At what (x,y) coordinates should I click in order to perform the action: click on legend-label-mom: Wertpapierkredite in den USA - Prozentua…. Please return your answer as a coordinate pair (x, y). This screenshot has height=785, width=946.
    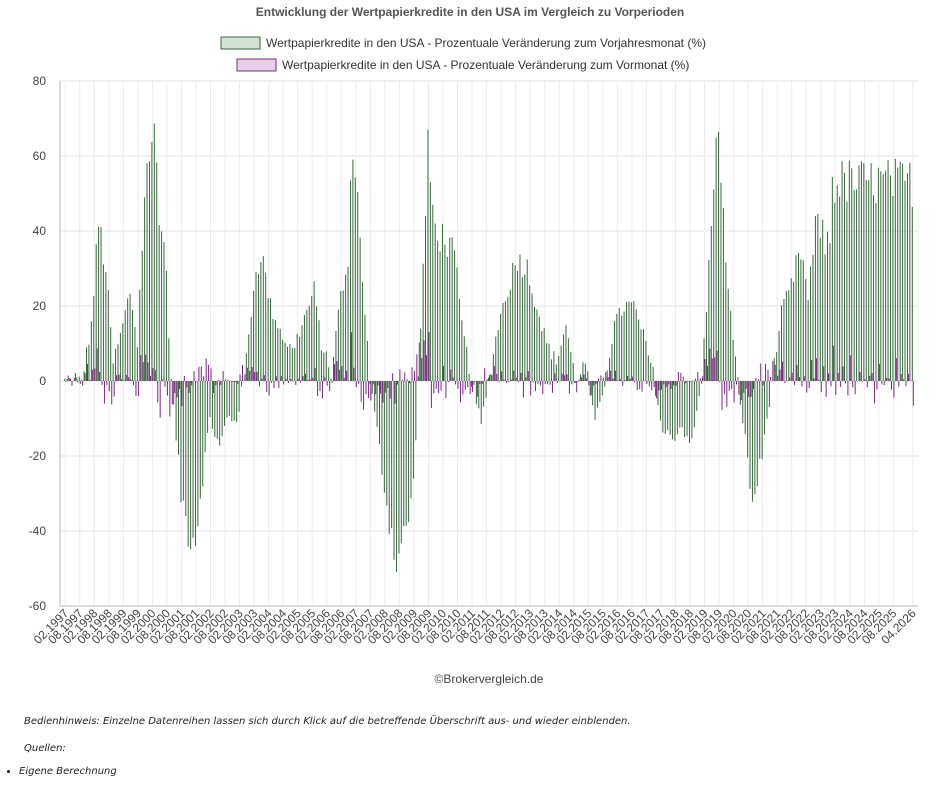
    Looking at the image, I should click on (485, 65).